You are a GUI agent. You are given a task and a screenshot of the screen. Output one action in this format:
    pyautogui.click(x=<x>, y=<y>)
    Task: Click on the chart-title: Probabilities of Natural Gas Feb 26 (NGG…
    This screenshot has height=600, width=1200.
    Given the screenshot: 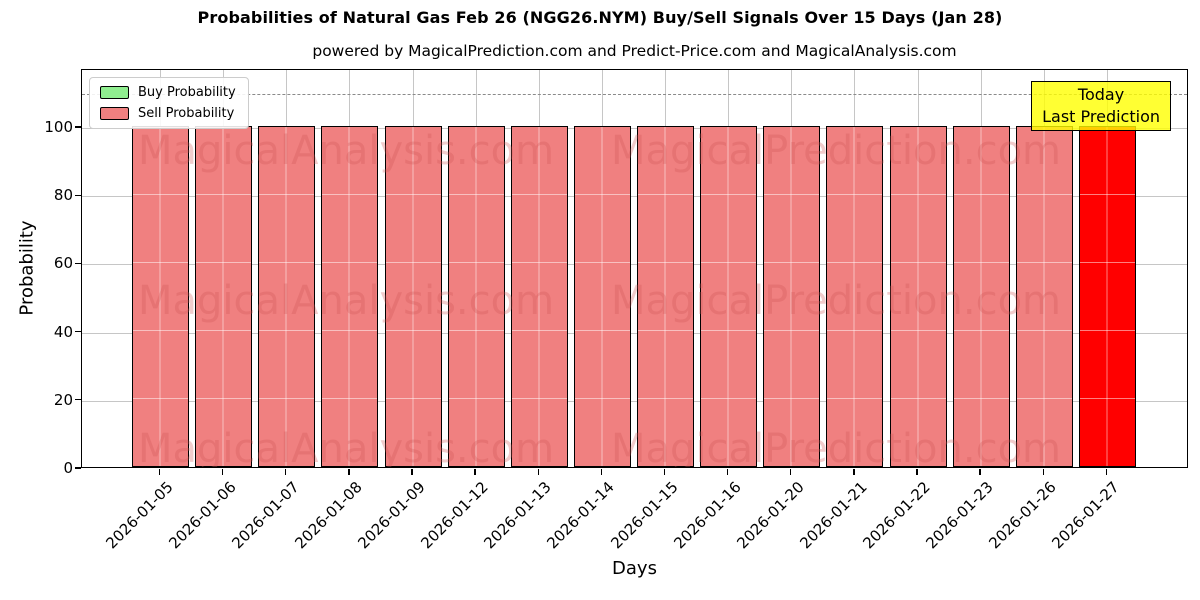 What is the action you would take?
    pyautogui.click(x=600, y=17)
    